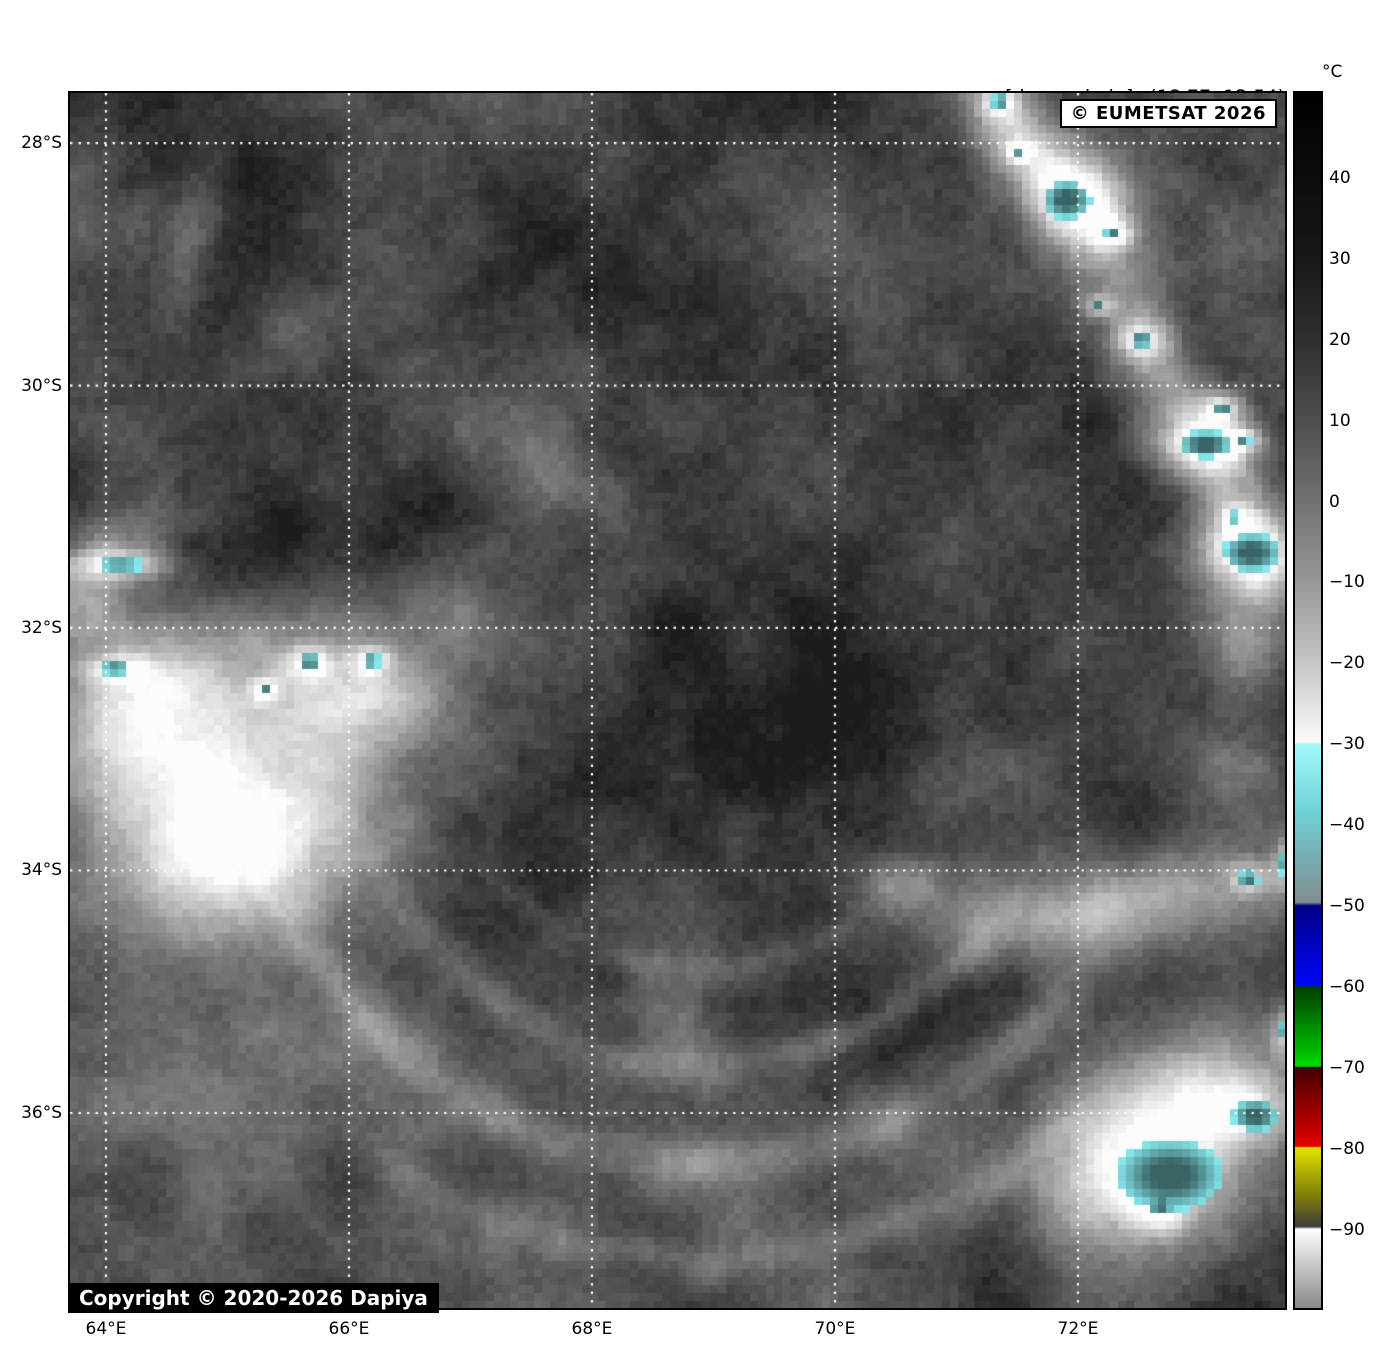 The image size is (1388, 1359). Describe the element at coordinates (1340, 339) in the screenshot. I see `colorbar-tick-label: 20` at that location.